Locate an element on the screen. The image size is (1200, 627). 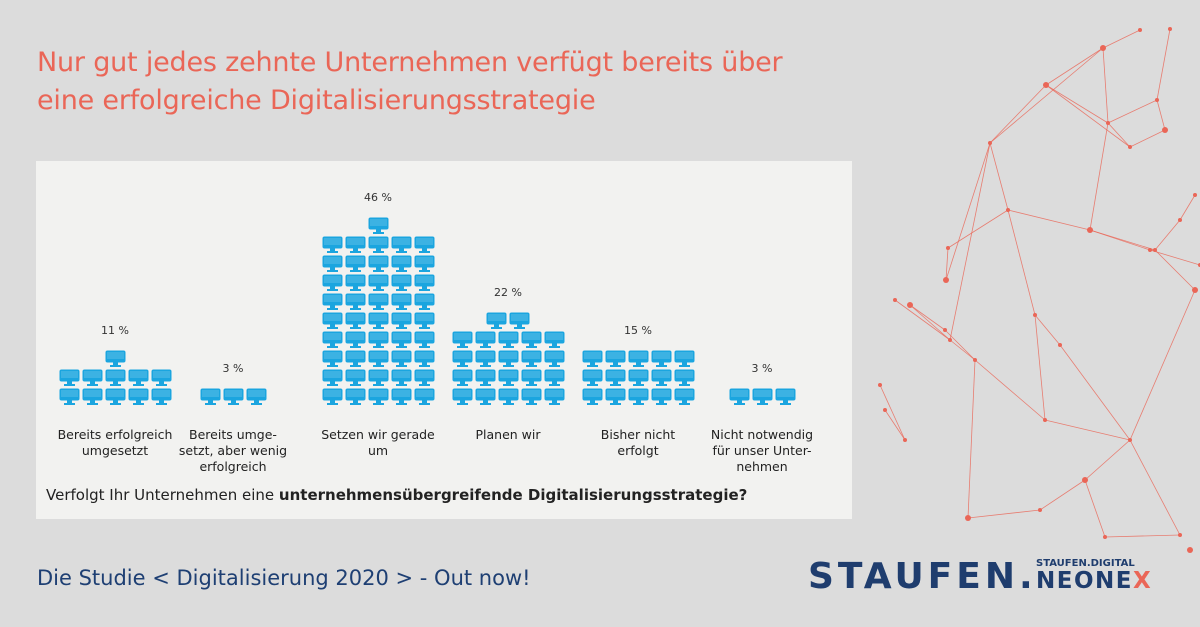
category-label-line: setzt, aber wenig is located at coordinates (233, 450).